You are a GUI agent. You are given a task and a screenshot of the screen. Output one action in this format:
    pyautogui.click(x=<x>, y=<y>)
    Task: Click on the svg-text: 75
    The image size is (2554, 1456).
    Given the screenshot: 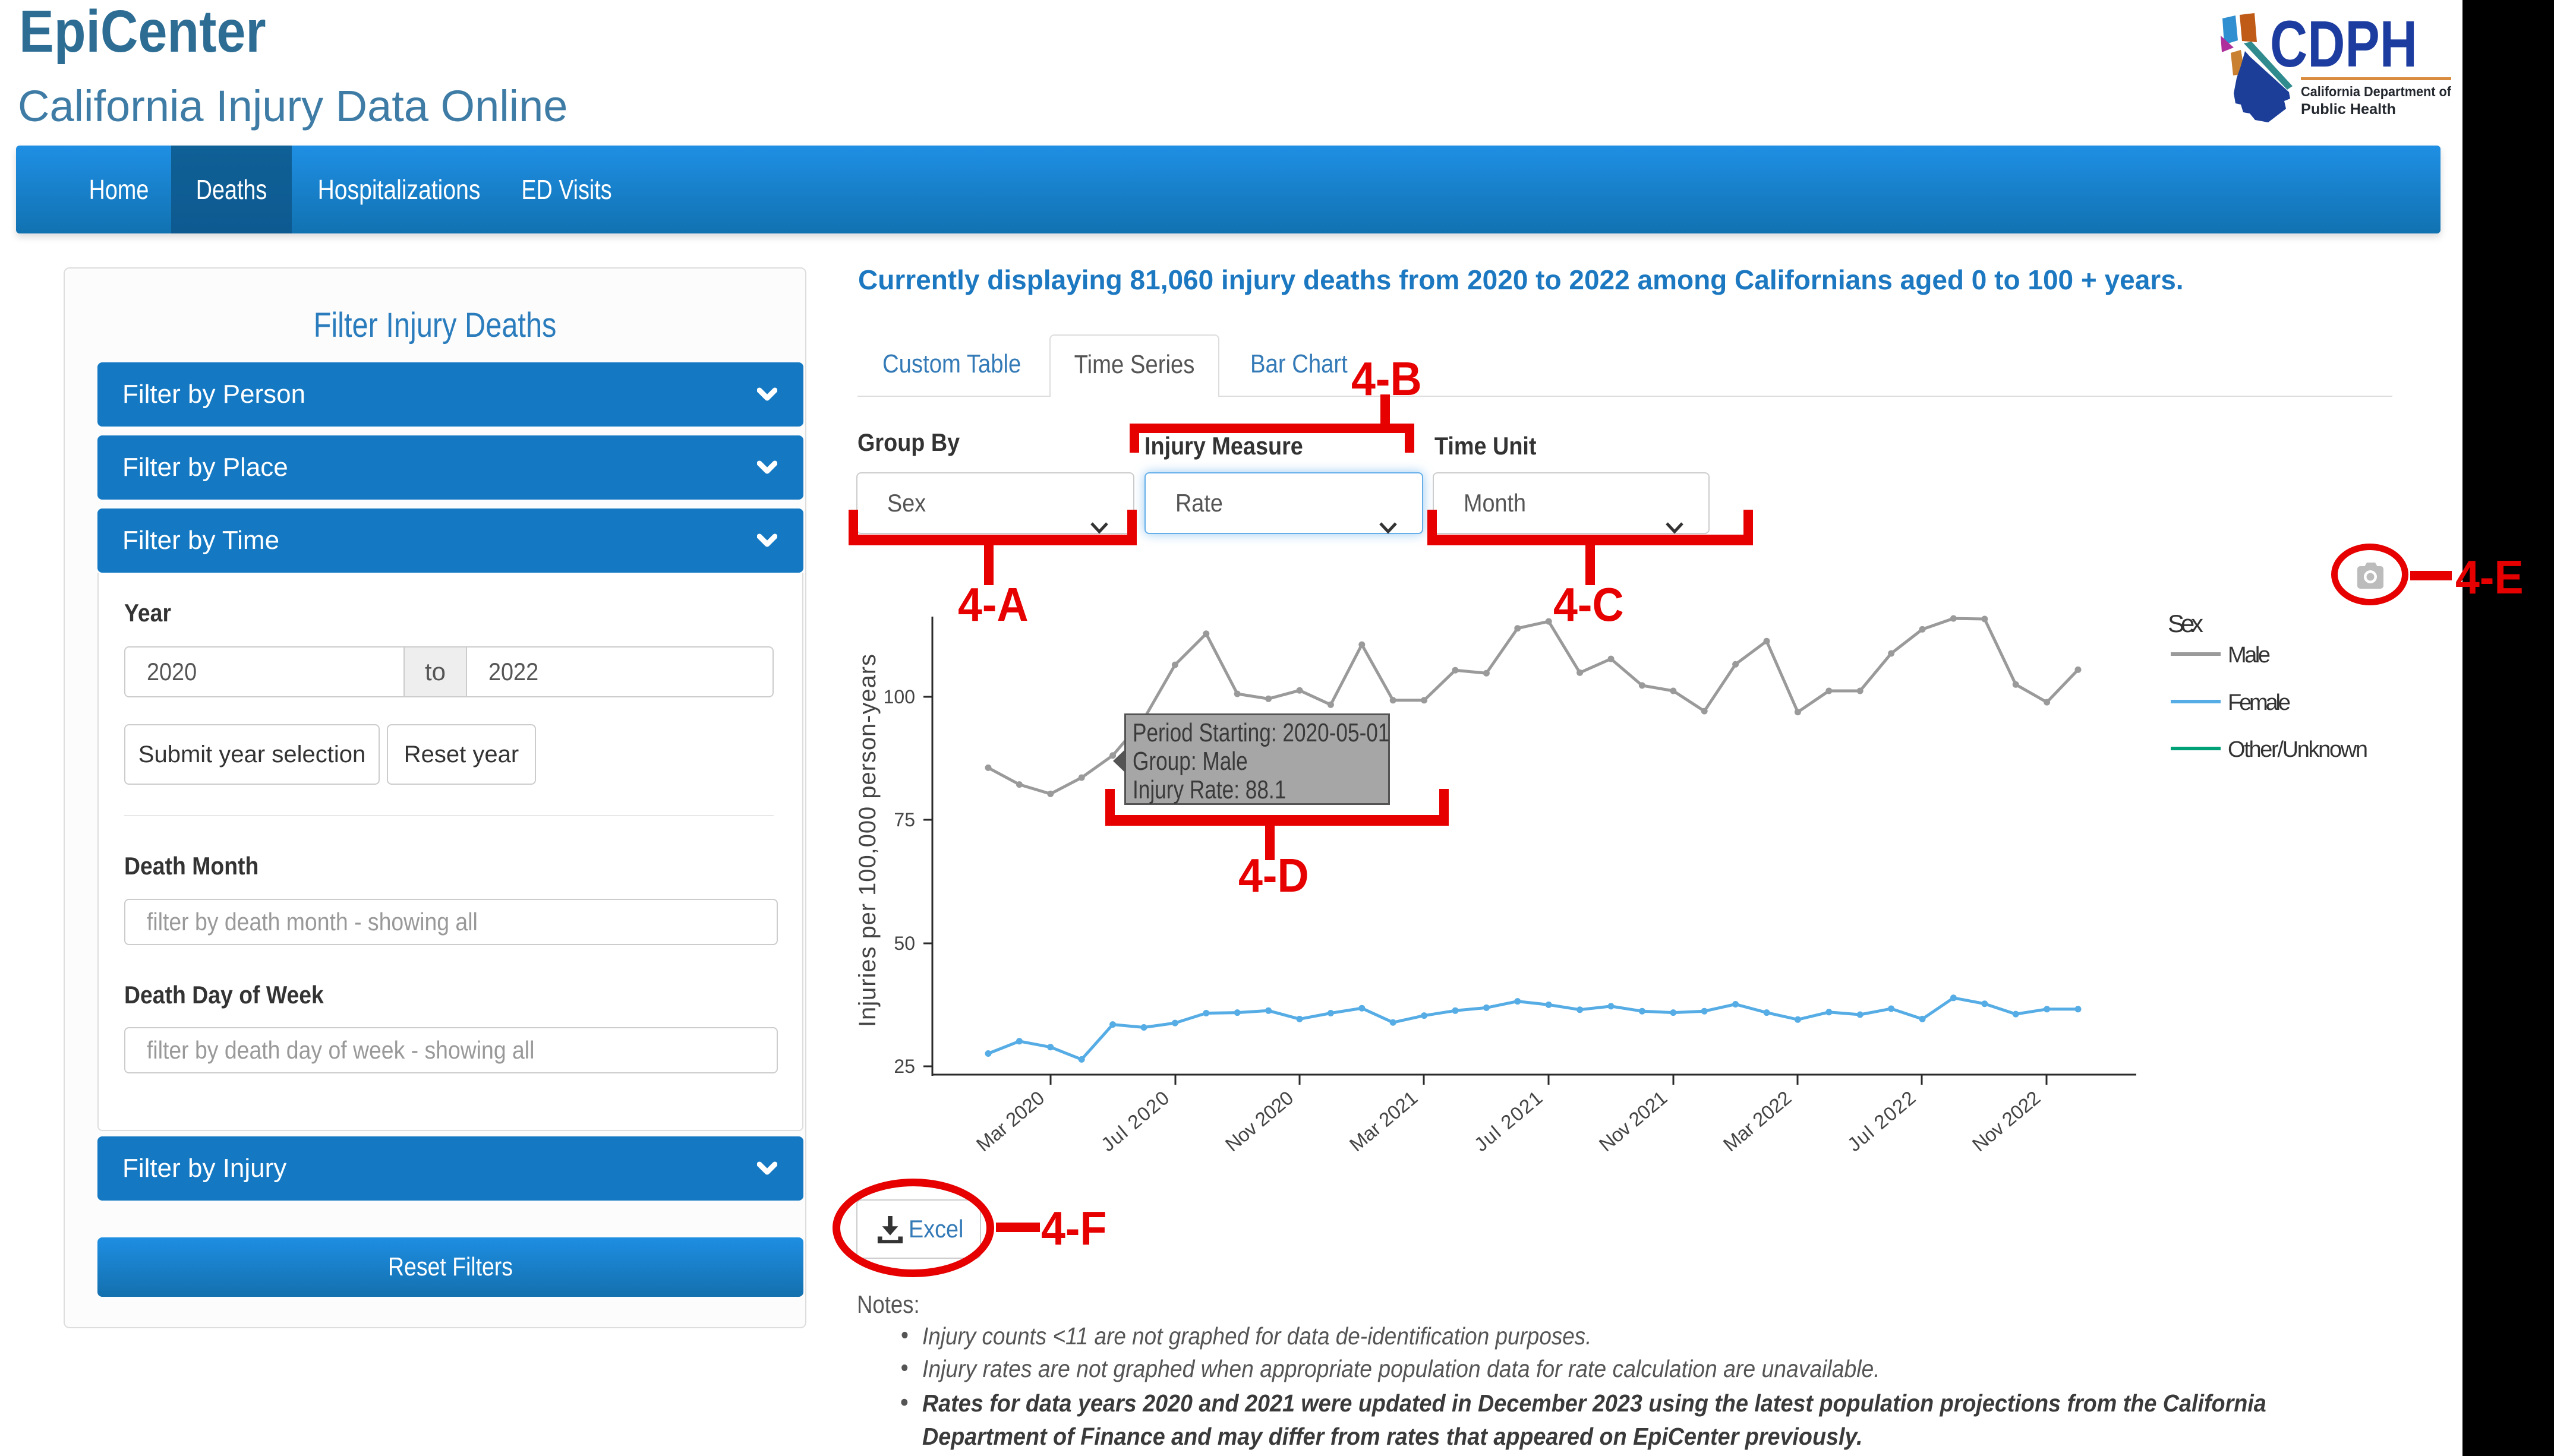 What is the action you would take?
    pyautogui.click(x=904, y=819)
    